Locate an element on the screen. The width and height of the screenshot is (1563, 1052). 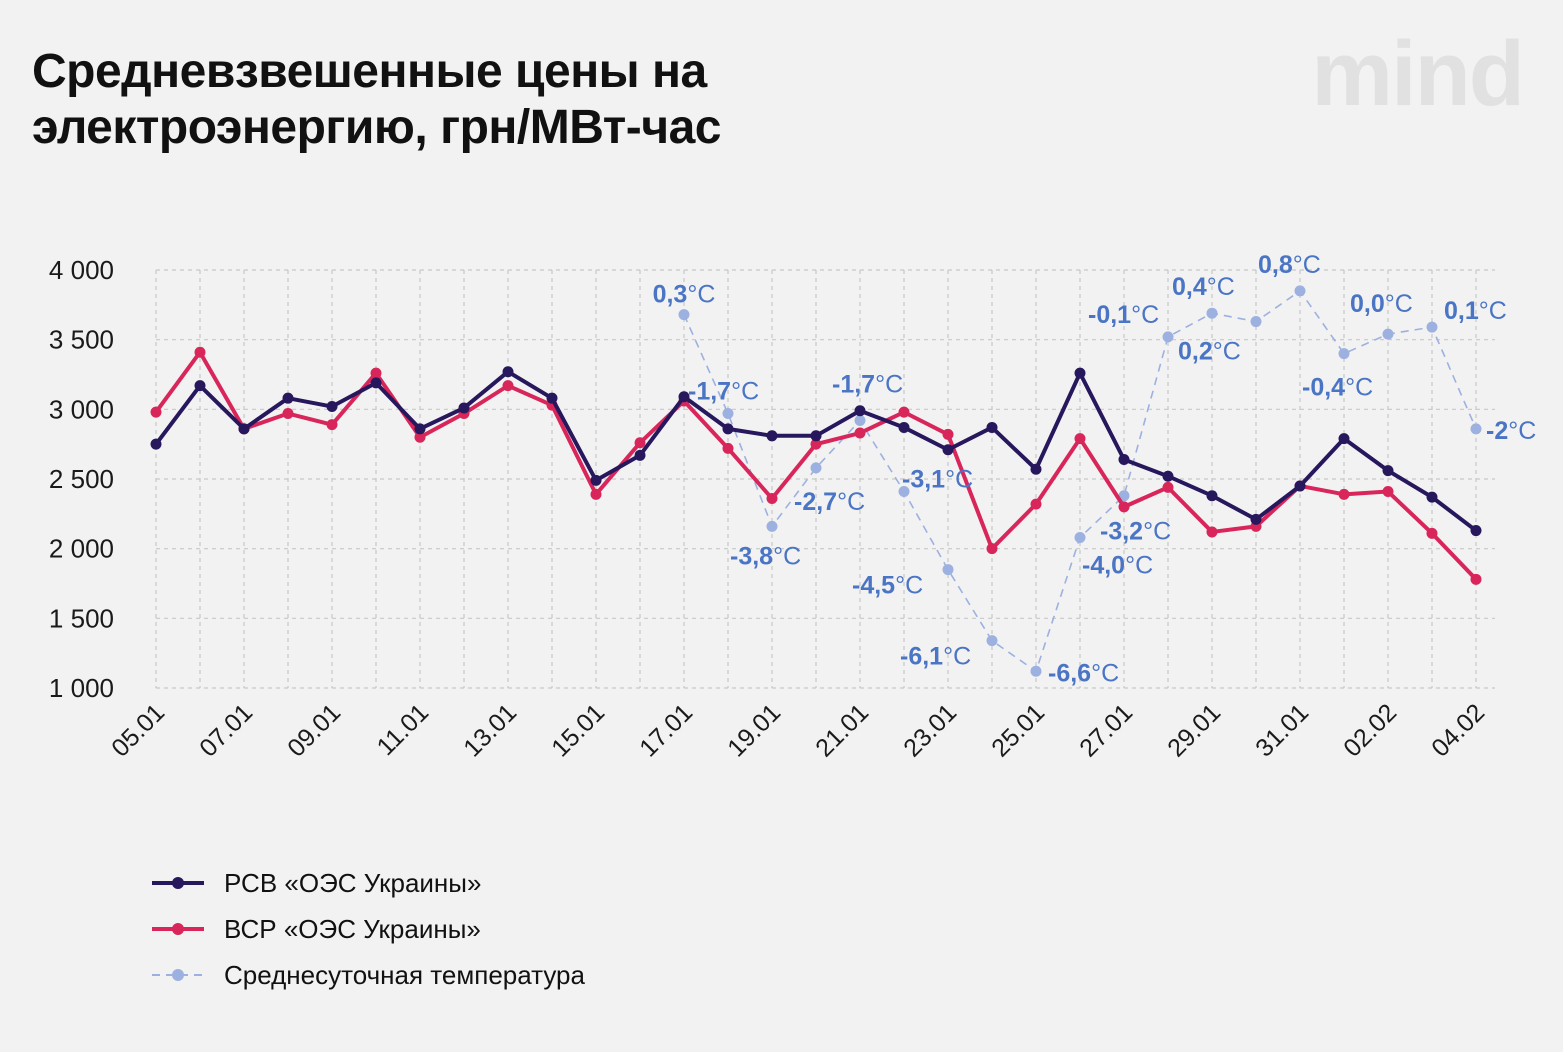
legend-label-temperature: Среднесуточная температура is located at coordinates (404, 974).